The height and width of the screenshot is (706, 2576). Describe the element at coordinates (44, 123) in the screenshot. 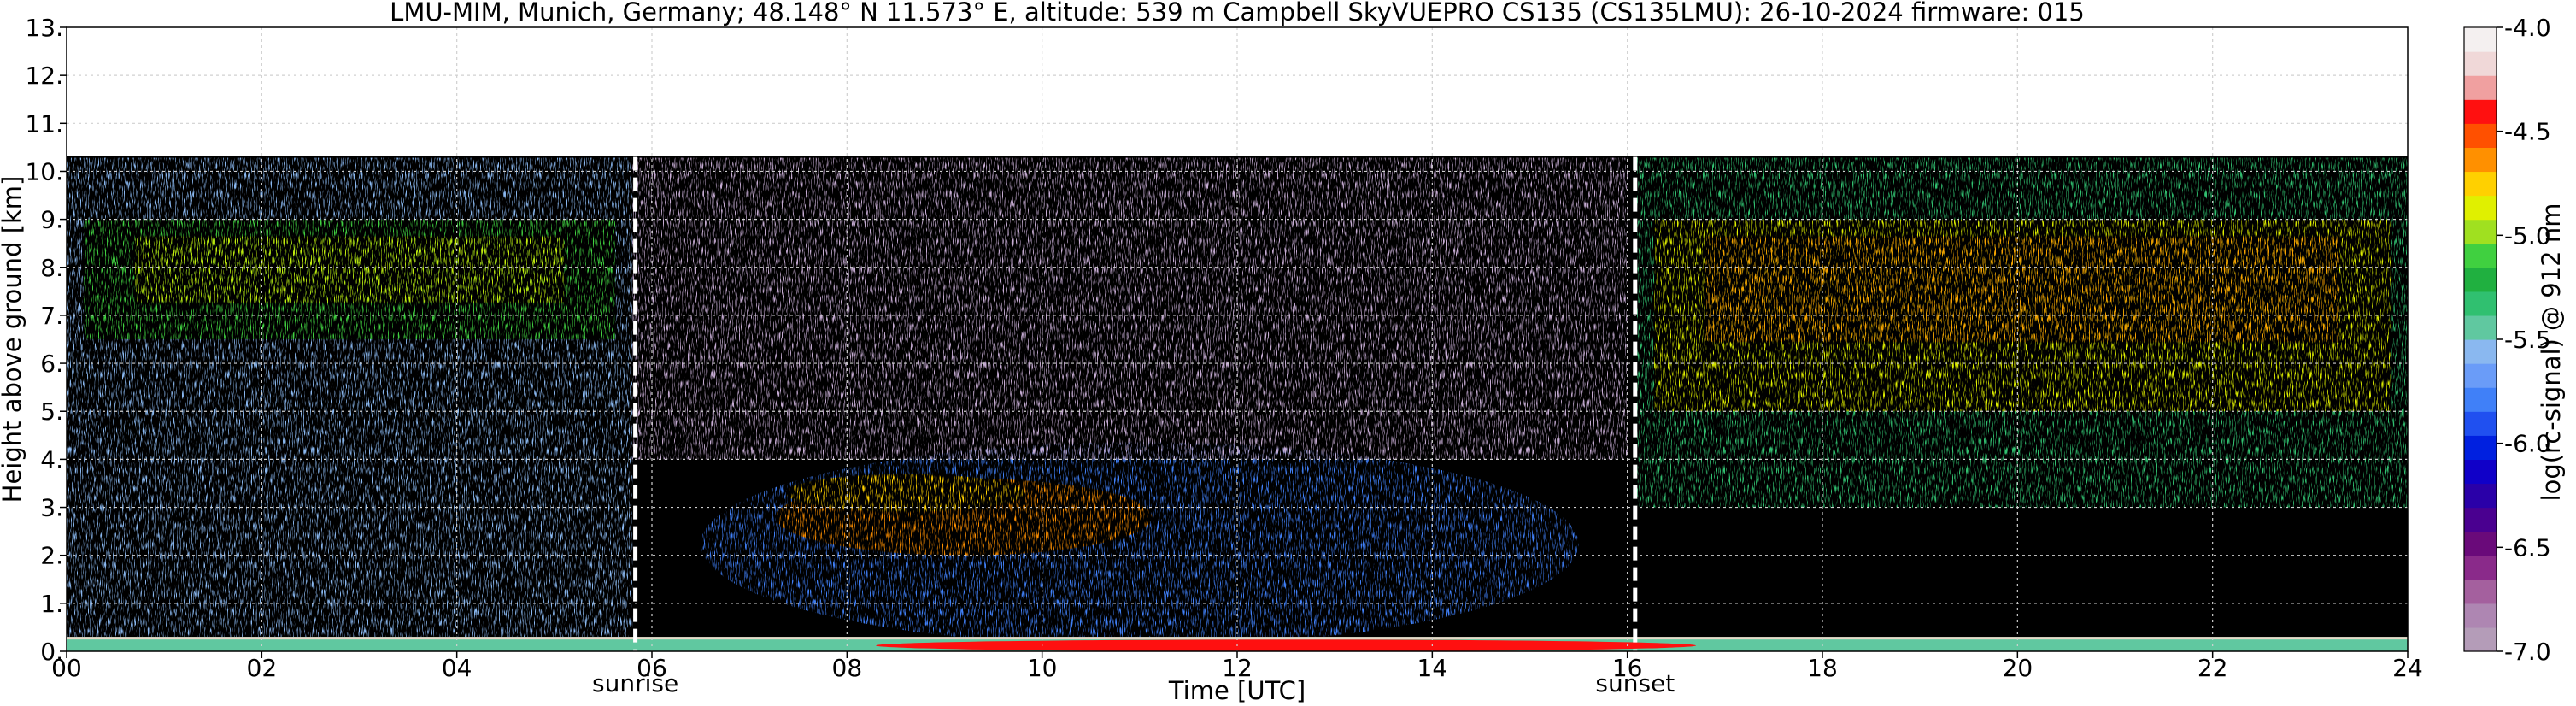

I see `y-tick-label: 11.` at that location.